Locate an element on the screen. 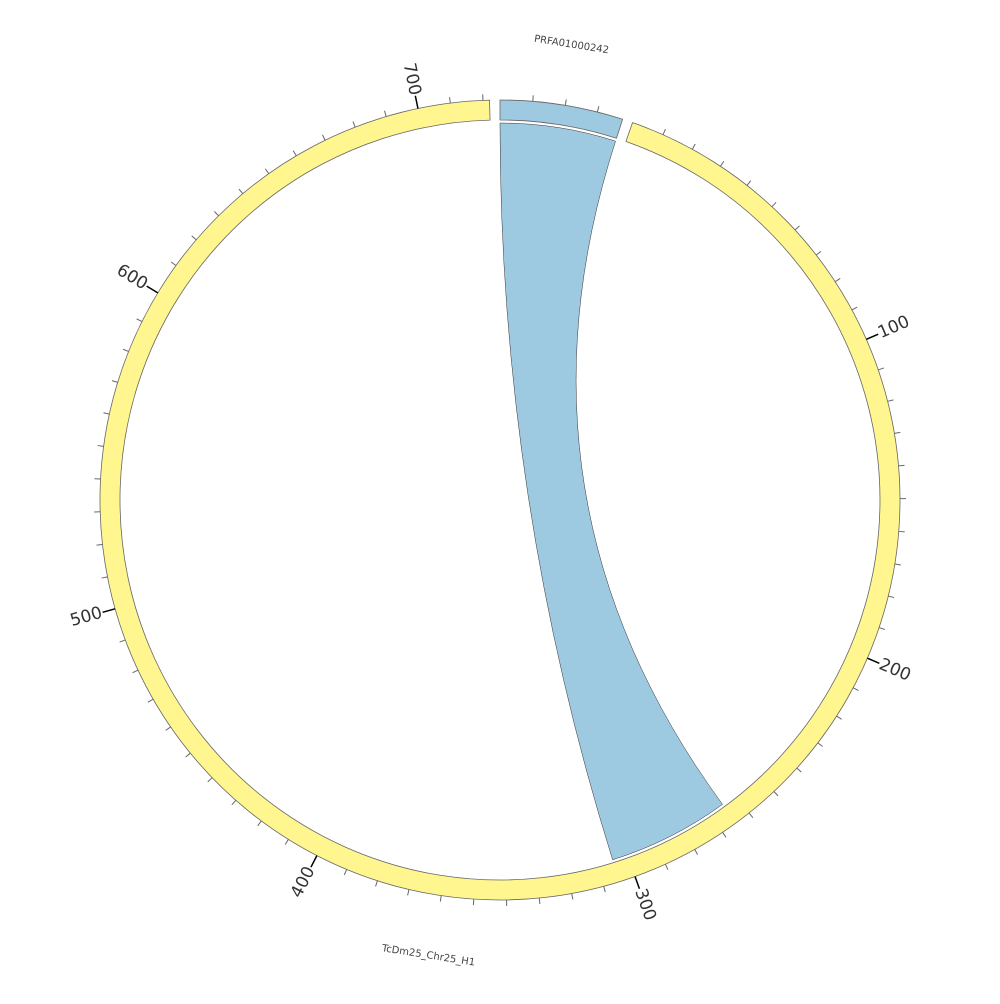 Image resolution: width=1000 pixels, height=1004 pixels. tick-label: 100 is located at coordinates (894, 327).